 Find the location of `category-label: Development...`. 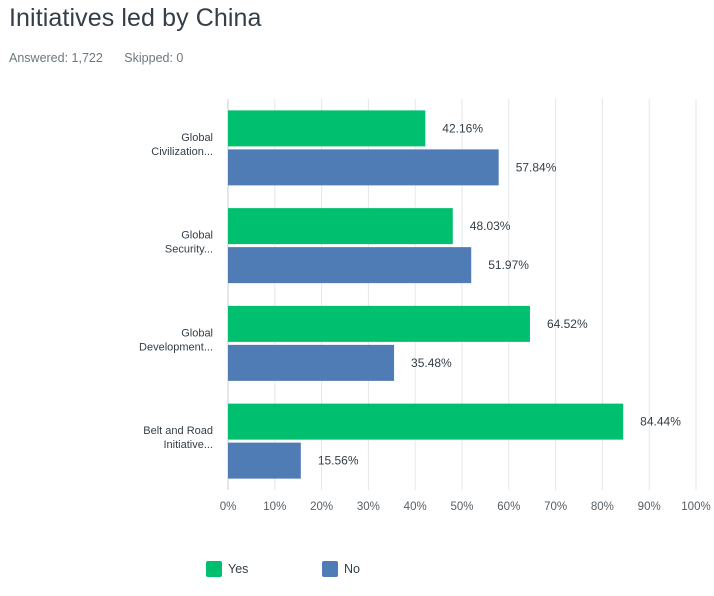

category-label: Development... is located at coordinates (176, 347).